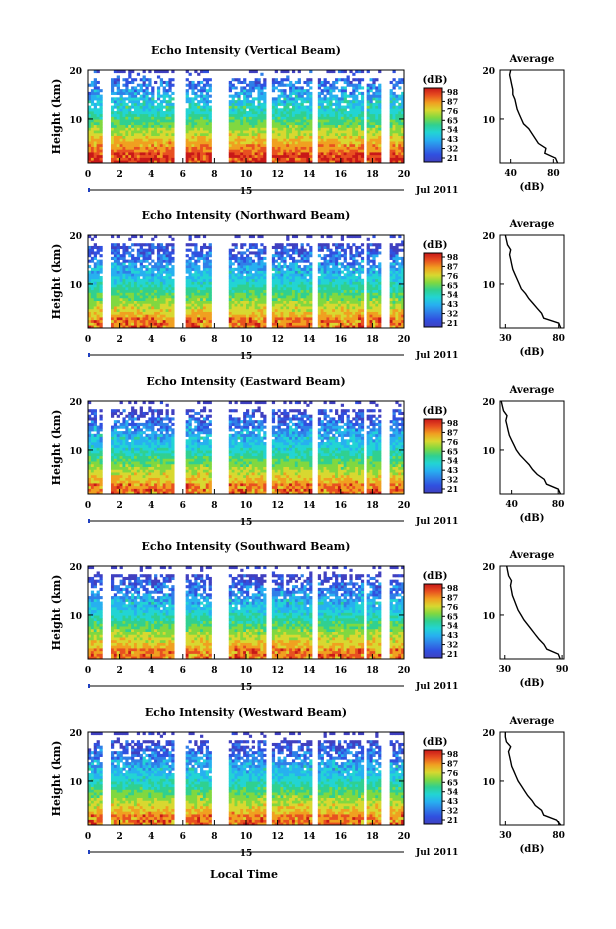 This screenshot has height=929, width=616. What do you see at coordinates (246, 50) in the screenshot?
I see `panel-title: Echo Intensity (Vertical Beam)` at bounding box center [246, 50].